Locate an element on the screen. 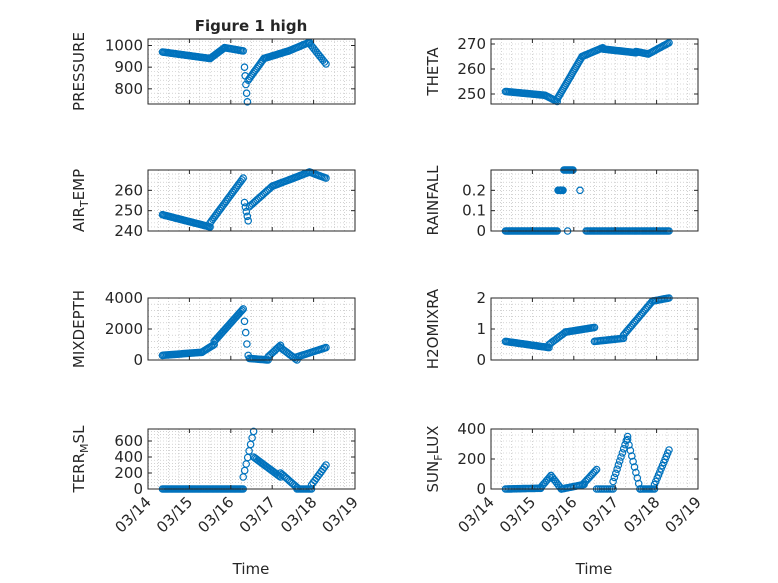  y-tick-label: 1000 is located at coordinates (124, 46).